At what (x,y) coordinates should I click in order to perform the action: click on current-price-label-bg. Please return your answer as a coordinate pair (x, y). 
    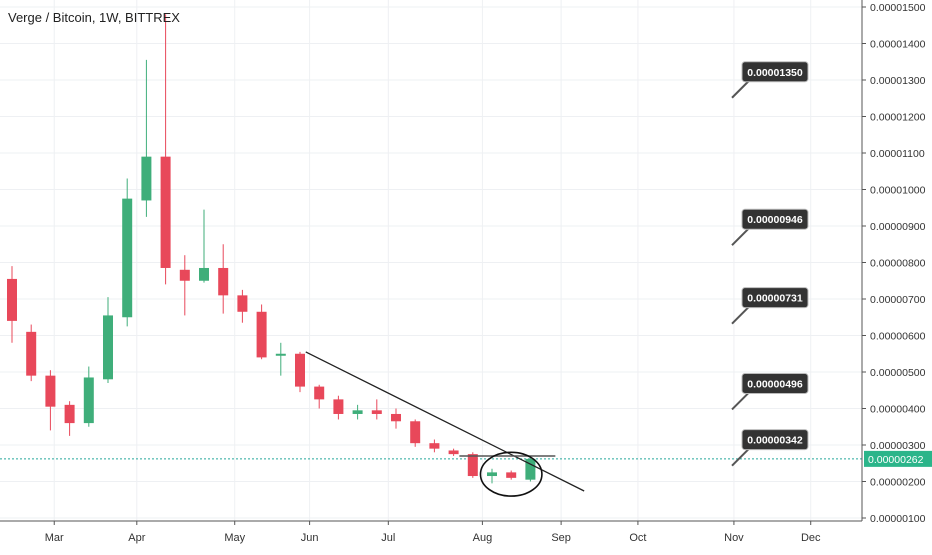
    Looking at the image, I should click on (898, 458).